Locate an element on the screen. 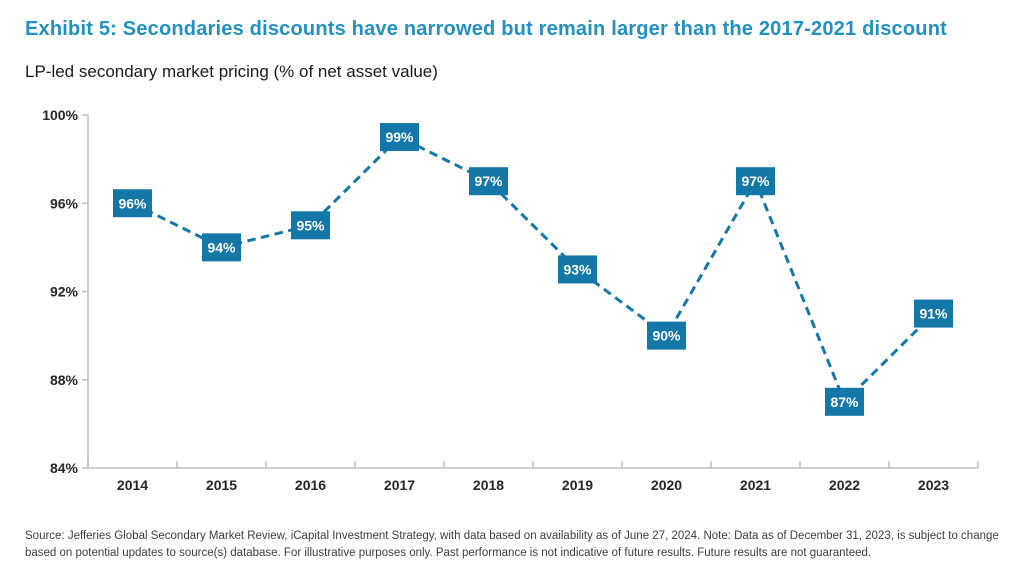 Image resolution: width=1024 pixels, height=576 pixels. x-tick-label-2020: 2020 is located at coordinates (666, 485).